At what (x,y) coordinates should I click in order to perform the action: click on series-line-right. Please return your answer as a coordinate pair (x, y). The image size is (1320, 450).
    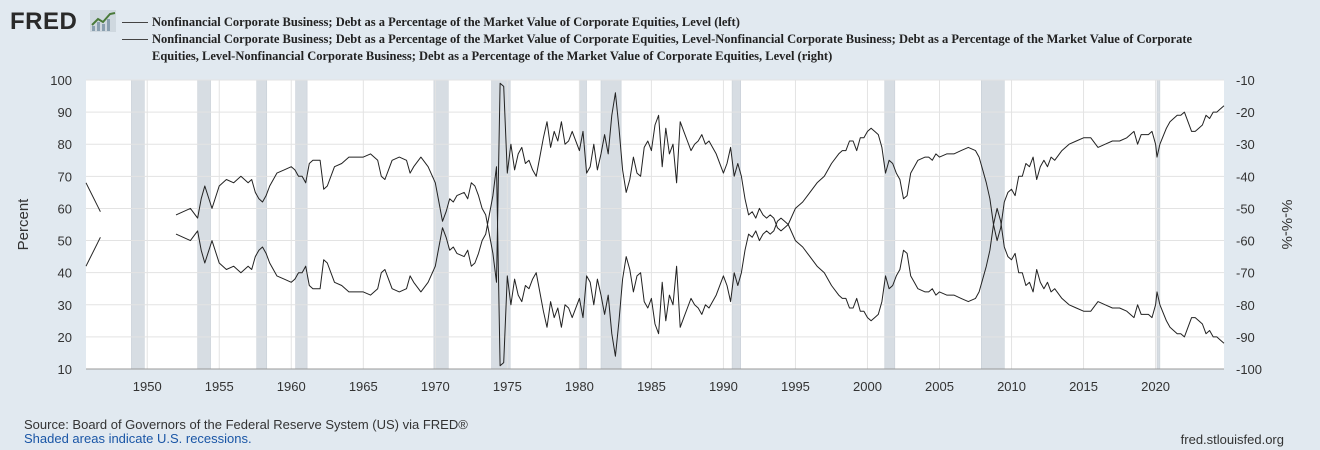
    Looking at the image, I should click on (93, 197).